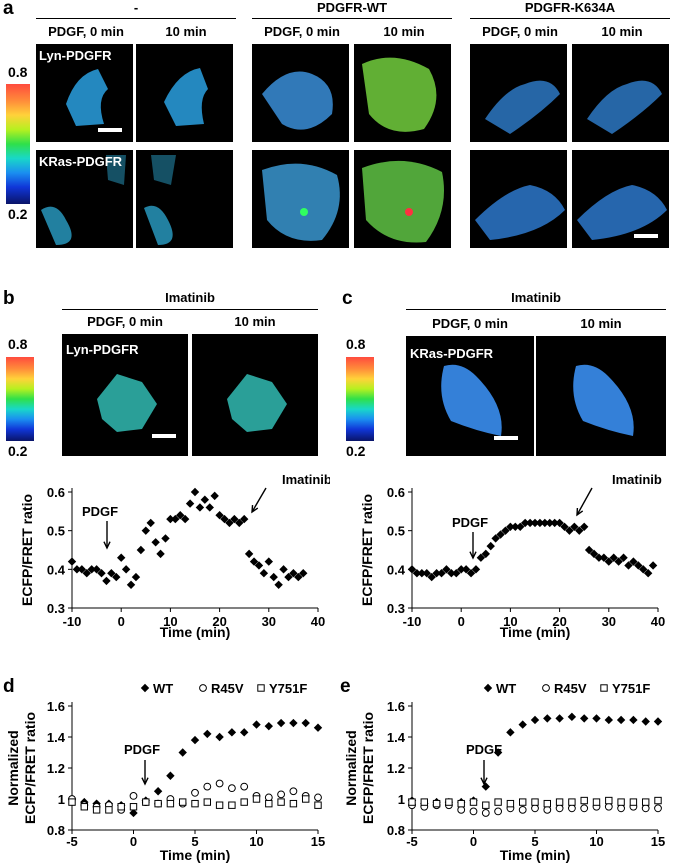 Image resolution: width=675 pixels, height=865 pixels. Describe the element at coordinates (72, 621) in the screenshot. I see `x-tick-label: -10` at that location.